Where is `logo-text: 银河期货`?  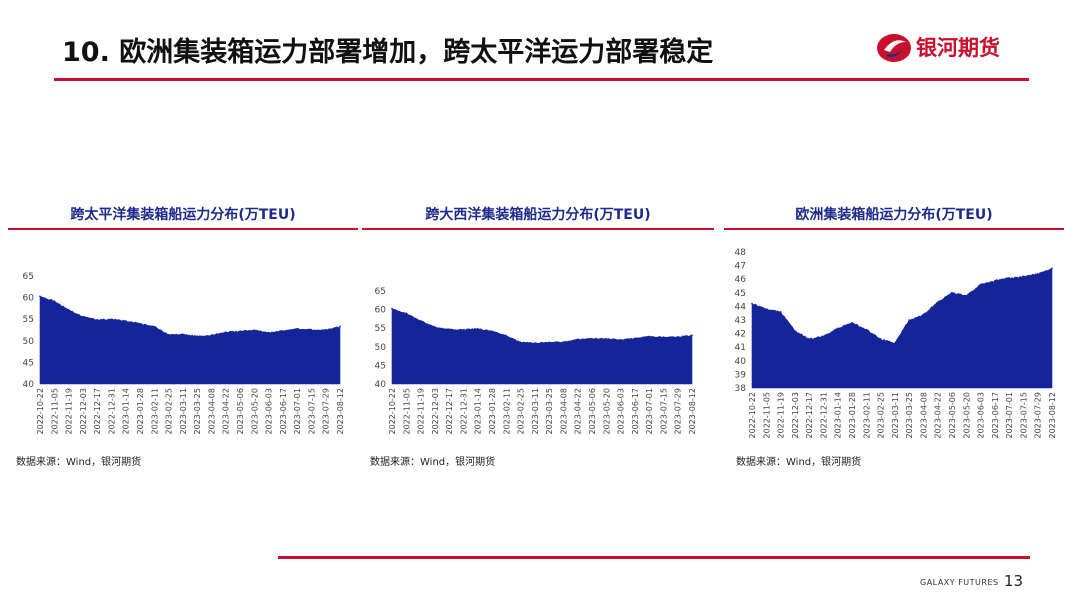 logo-text: 银河期货 is located at coordinates (958, 48).